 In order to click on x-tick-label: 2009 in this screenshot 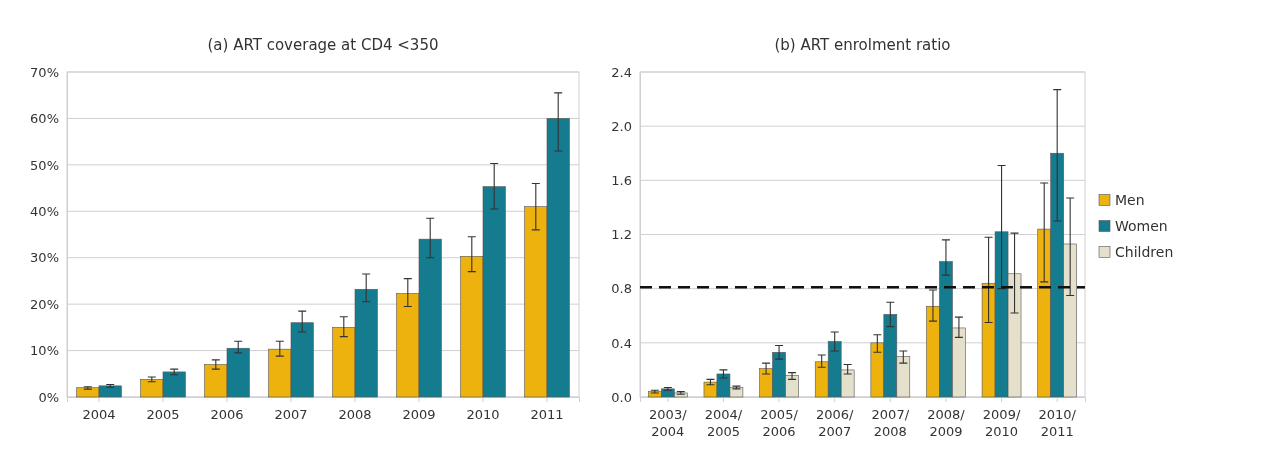, I will do `click(419, 415)`.